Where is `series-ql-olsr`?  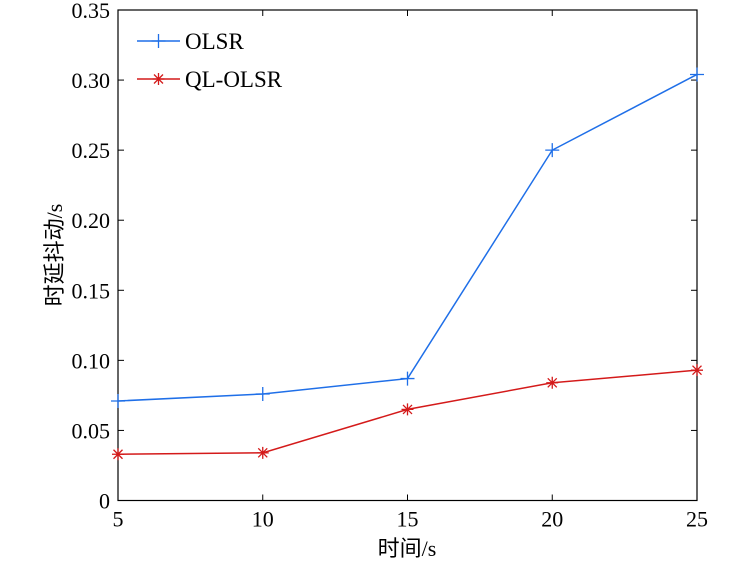 series-ql-olsr is located at coordinates (407, 412).